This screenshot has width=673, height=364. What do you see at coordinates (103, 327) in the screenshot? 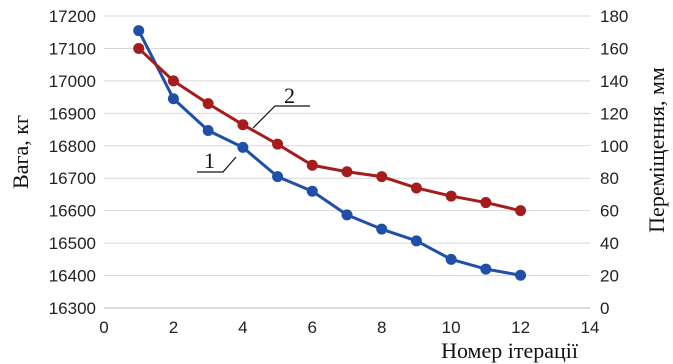
I see `x-tick-label: 0` at bounding box center [103, 327].